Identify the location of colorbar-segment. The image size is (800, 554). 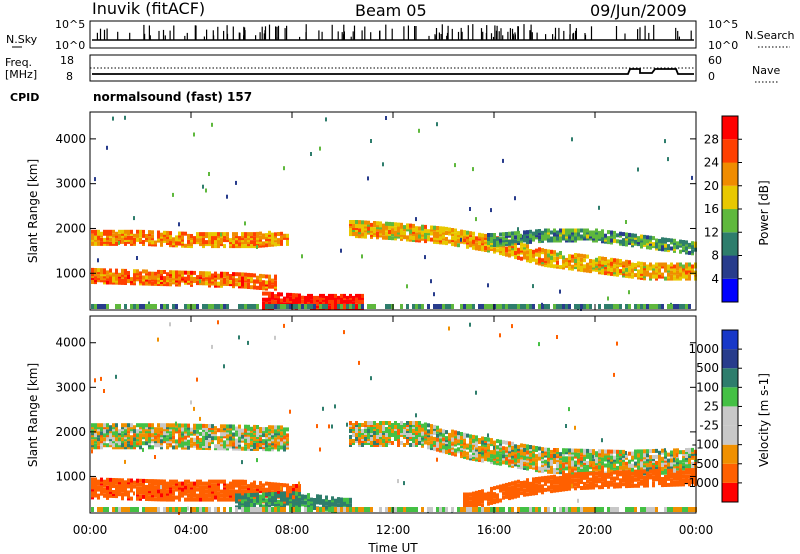
(730, 267).